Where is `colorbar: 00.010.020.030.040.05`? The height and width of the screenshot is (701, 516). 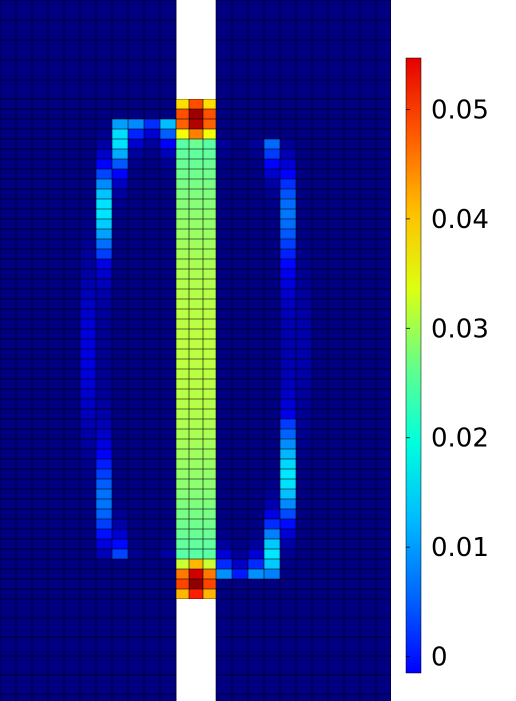 colorbar: 00.010.020.030.040.05 is located at coordinates (447, 365).